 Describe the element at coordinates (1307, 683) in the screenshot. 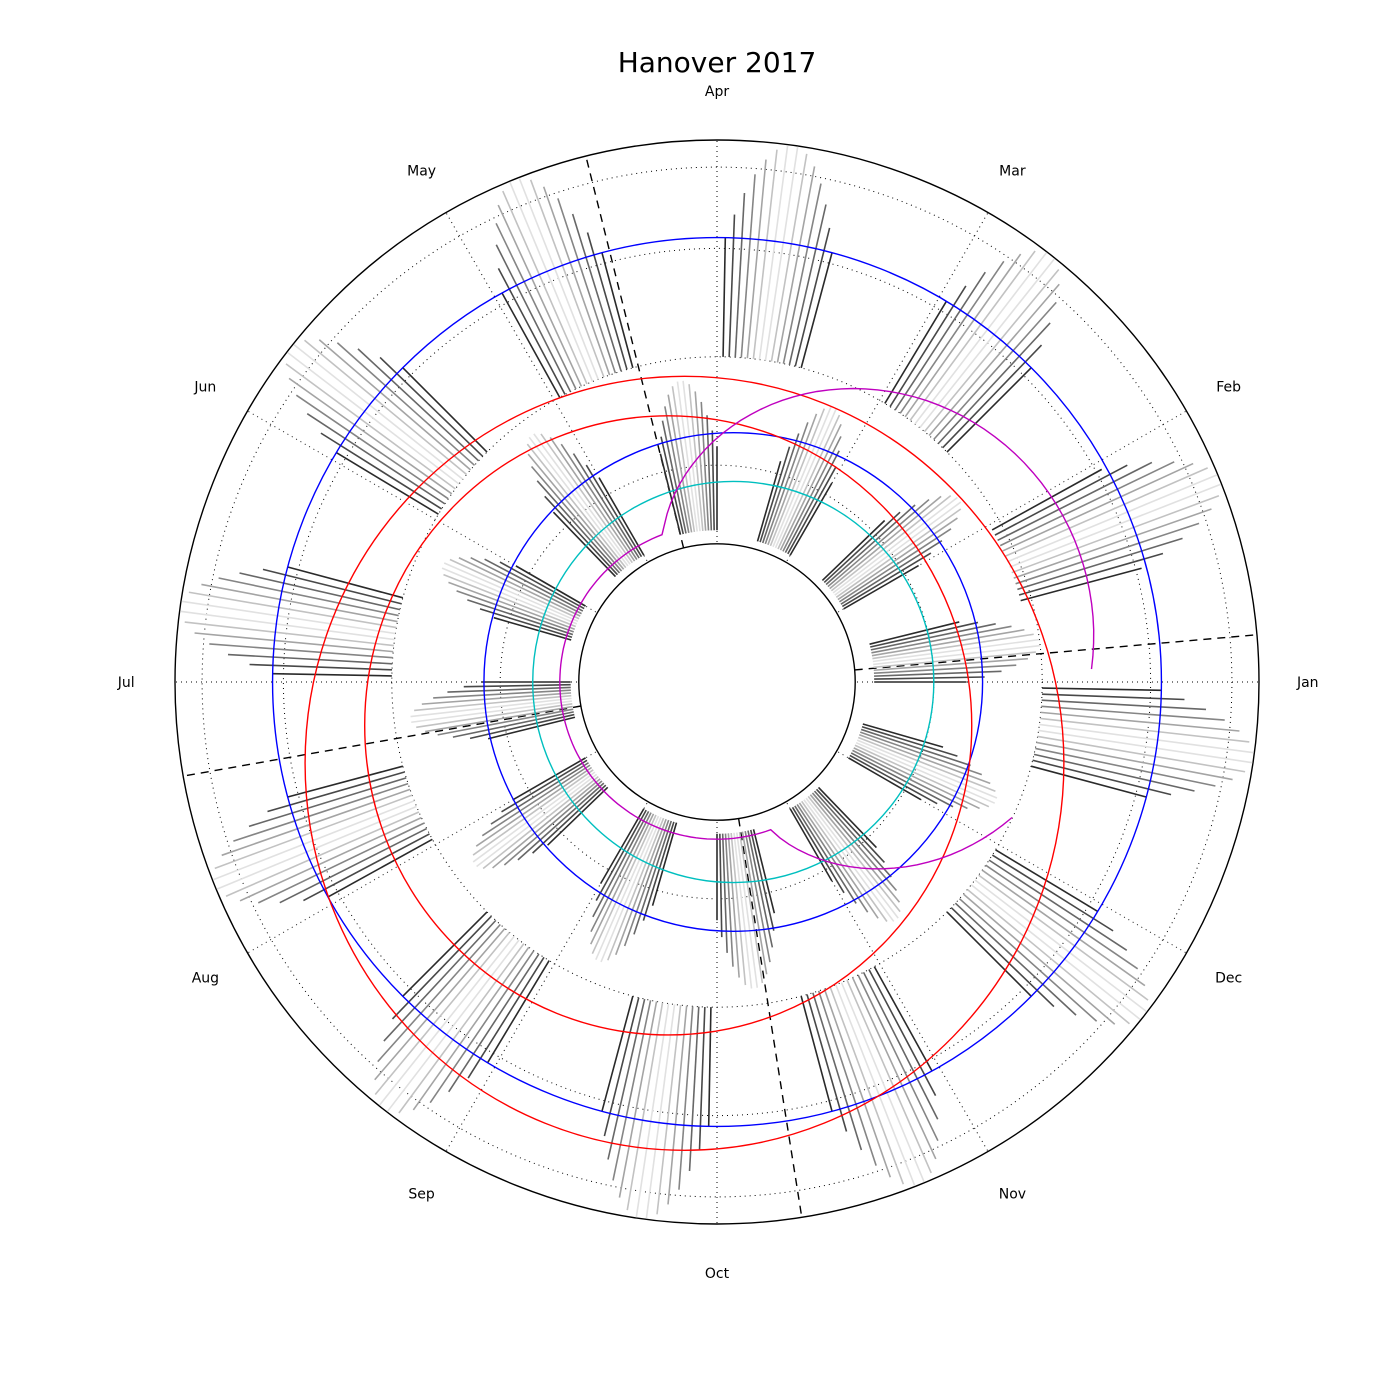

I see `month-label: Jan` at that location.